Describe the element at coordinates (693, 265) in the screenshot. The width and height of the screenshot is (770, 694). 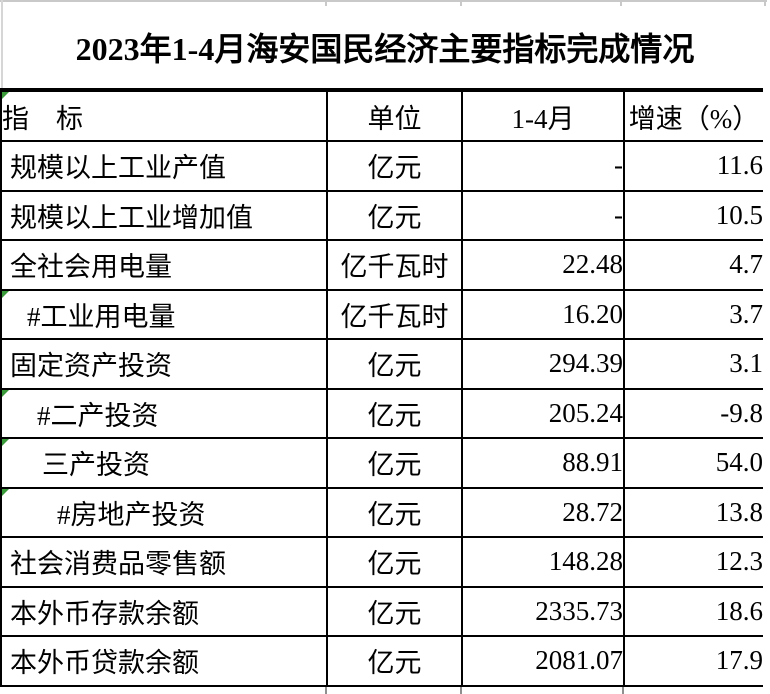
I see `growth-cell: 4.7` at that location.